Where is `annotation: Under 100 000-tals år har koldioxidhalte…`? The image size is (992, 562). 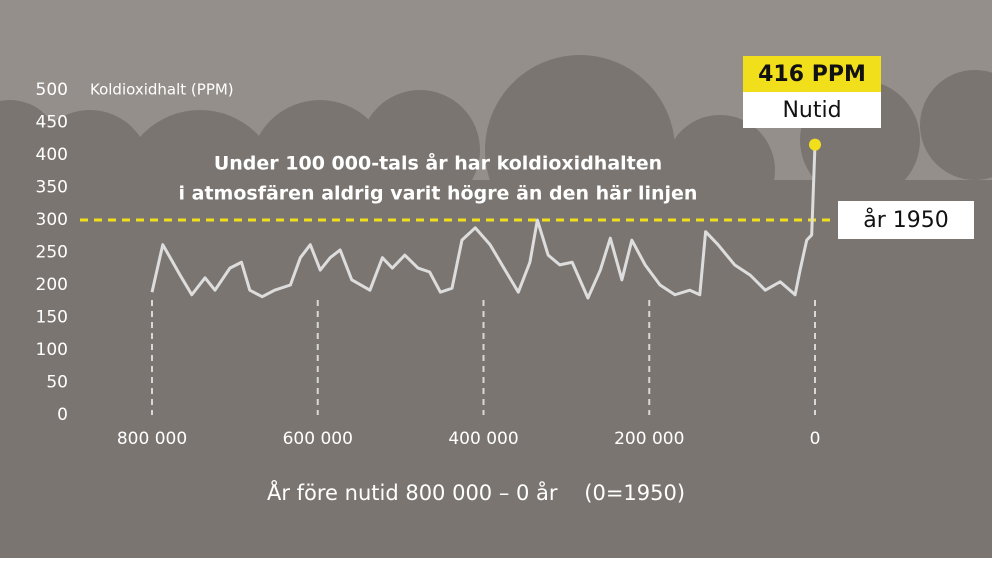
annotation: Under 100 000-tals år har koldioxidhalte… is located at coordinates (438, 163).